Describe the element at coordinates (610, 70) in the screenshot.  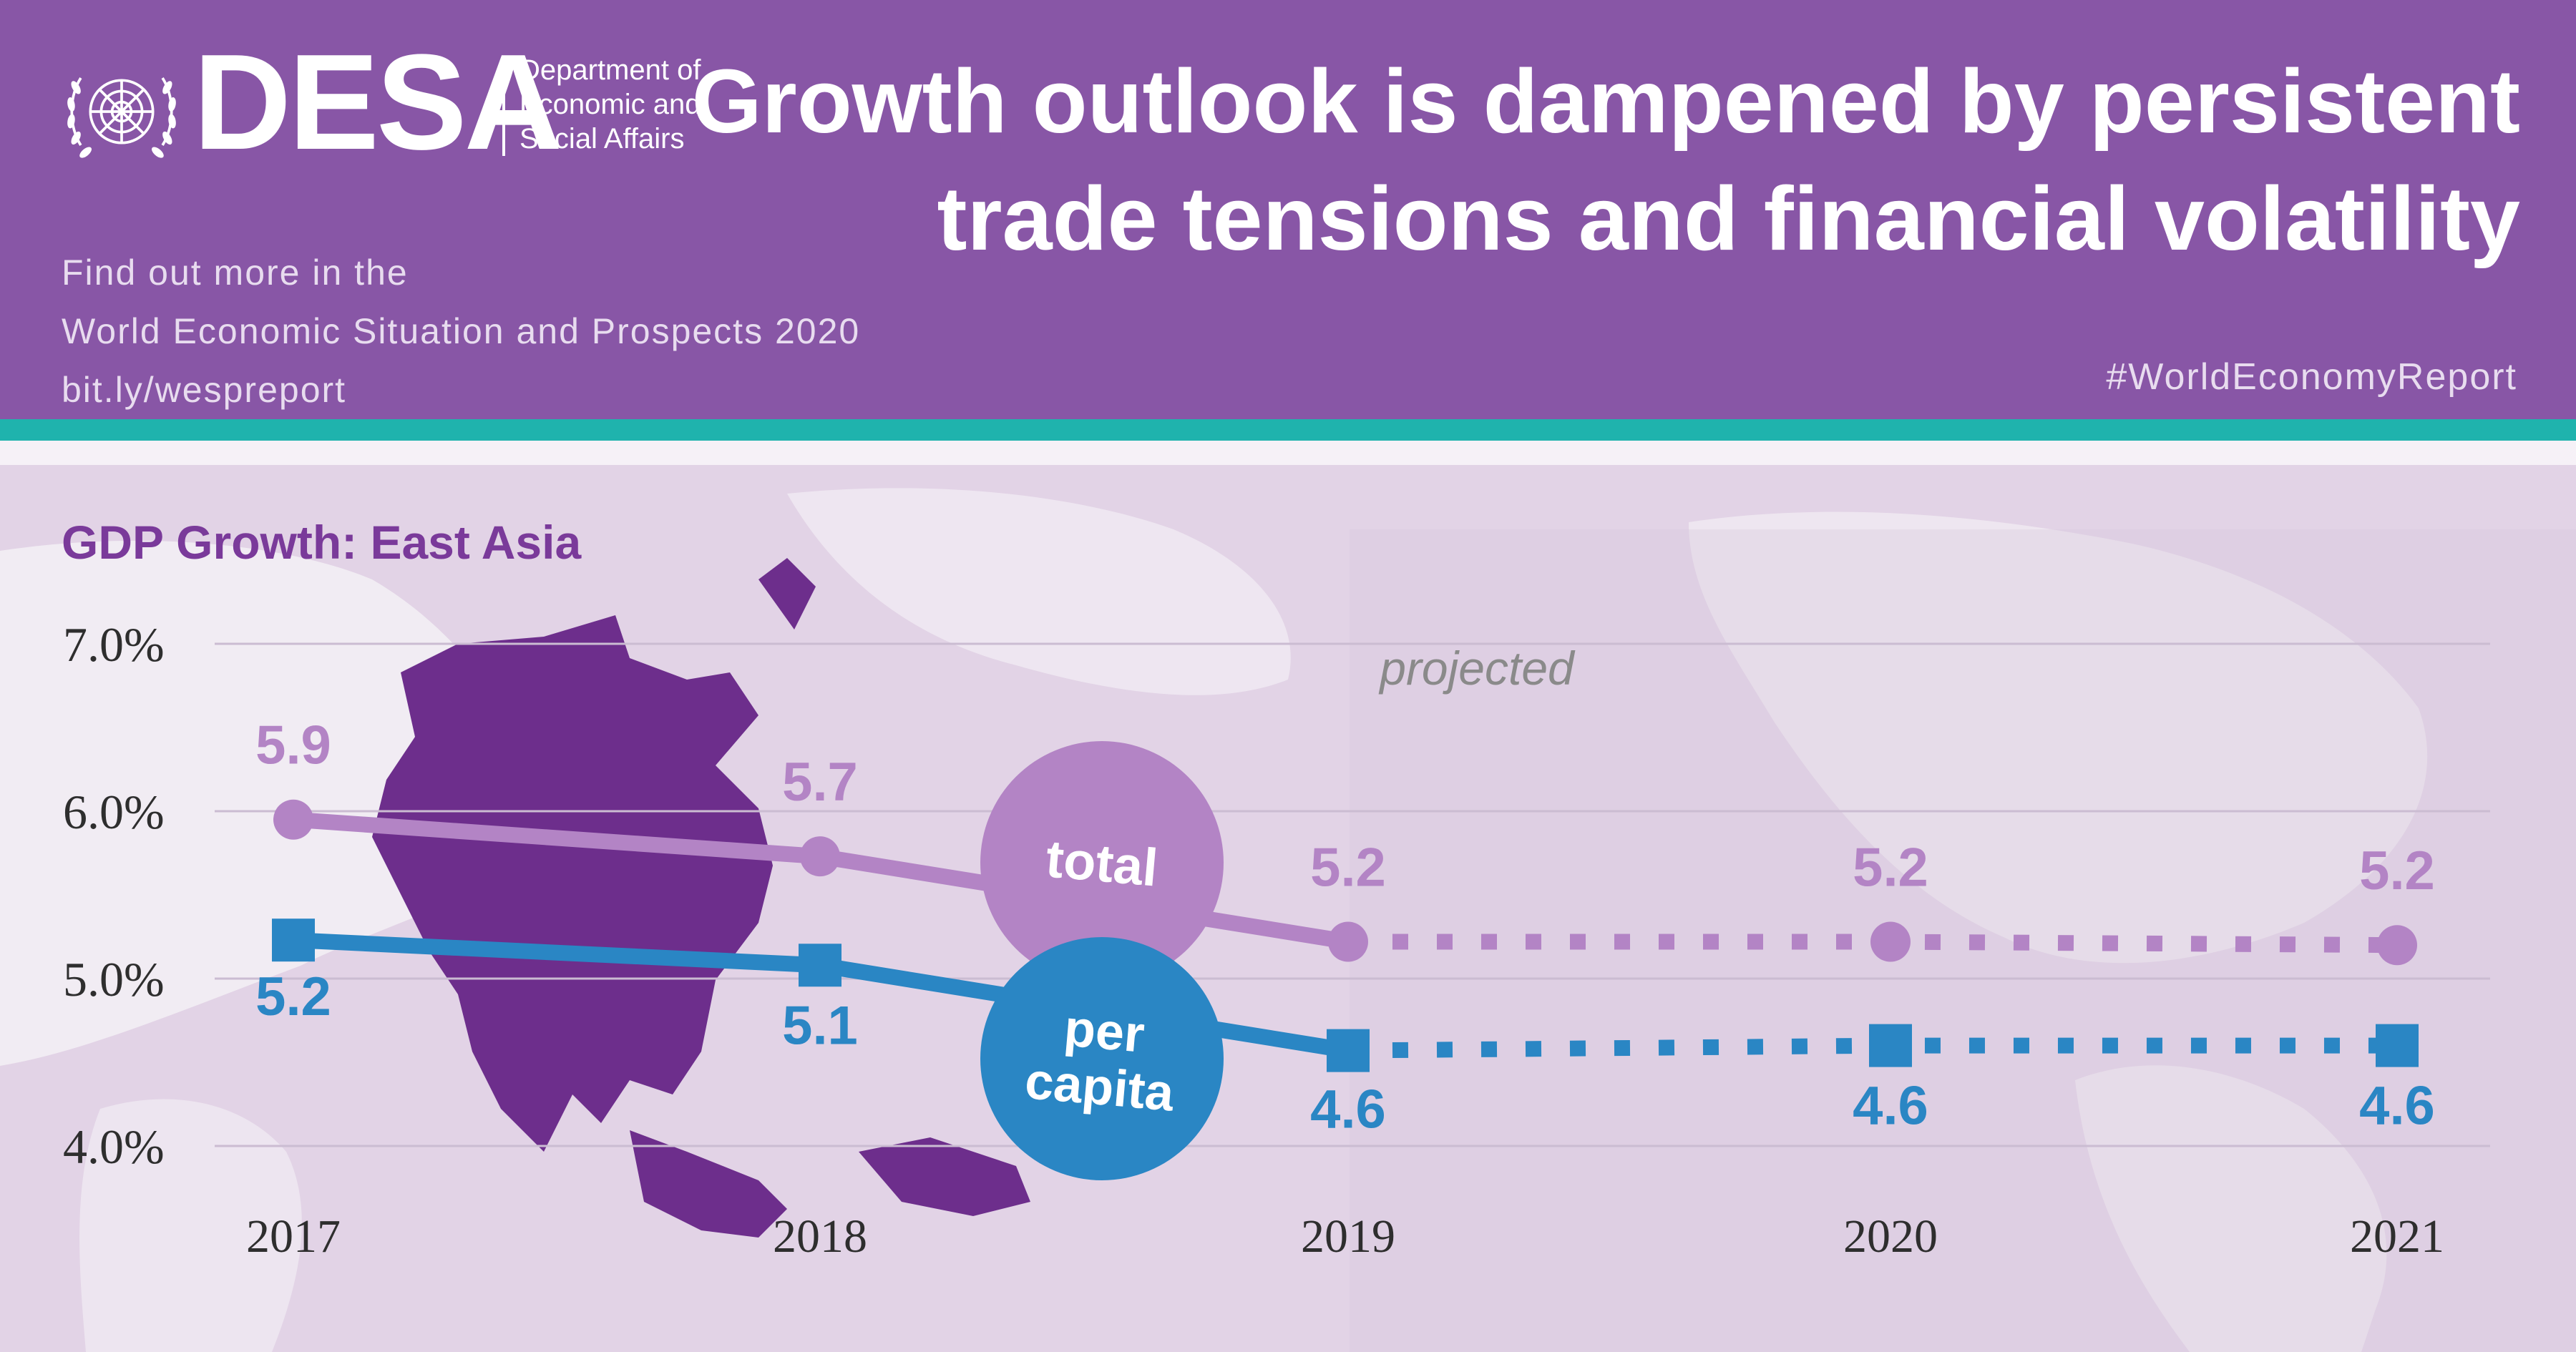
I see `department-line: Department of` at that location.